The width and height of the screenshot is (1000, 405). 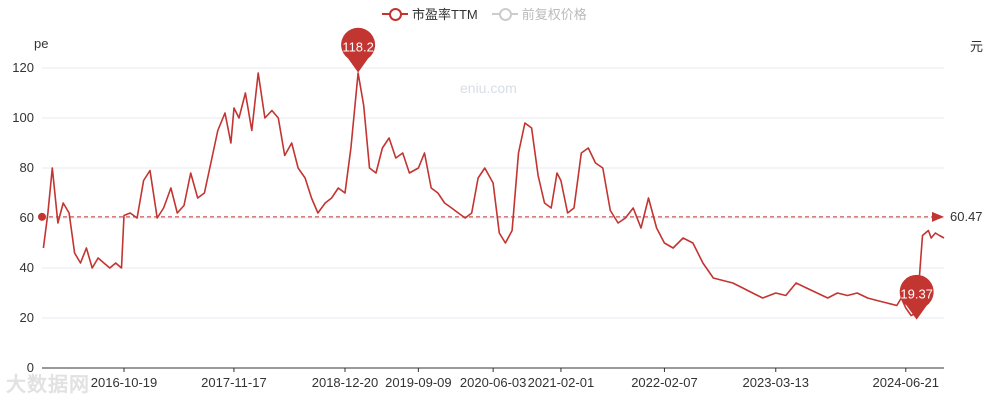 What do you see at coordinates (27, 167) in the screenshot?
I see `y-tick-label: 80` at bounding box center [27, 167].